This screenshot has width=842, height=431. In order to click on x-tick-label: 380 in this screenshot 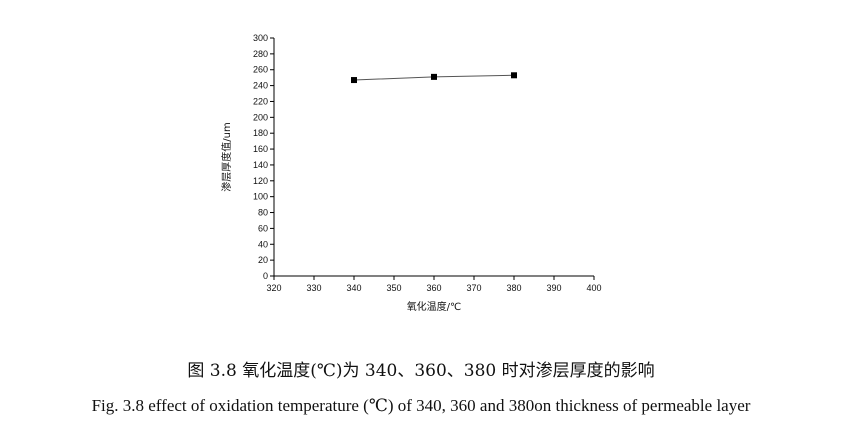, I will do `click(513, 288)`.